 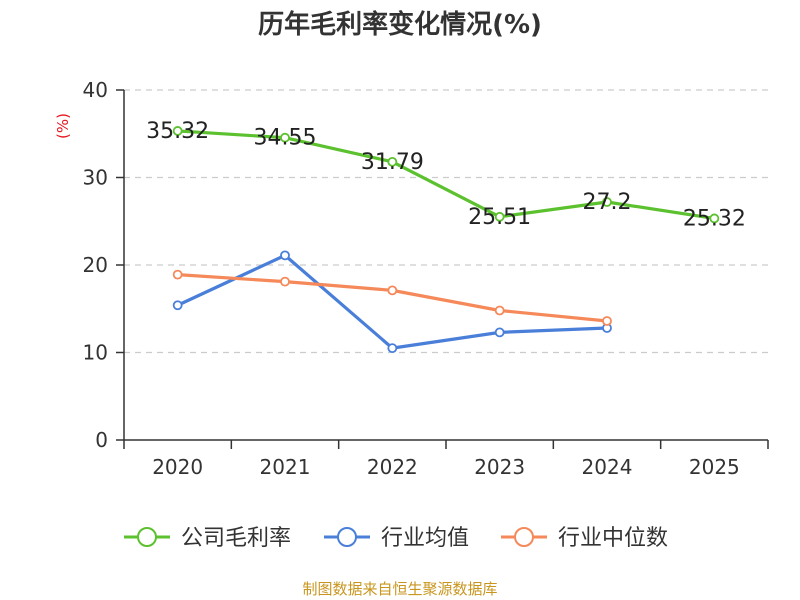 I want to click on data-label-2020: 35.32, so click(x=177, y=131).